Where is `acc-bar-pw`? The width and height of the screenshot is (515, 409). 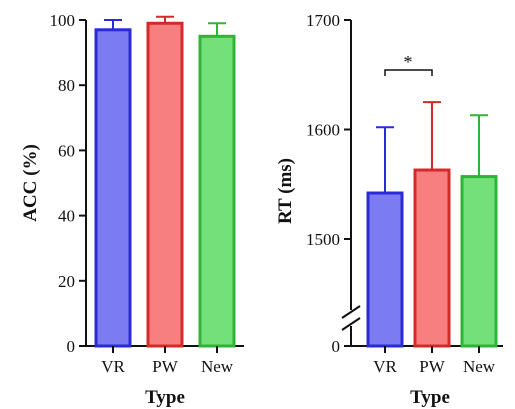 acc-bar-pw is located at coordinates (165, 184).